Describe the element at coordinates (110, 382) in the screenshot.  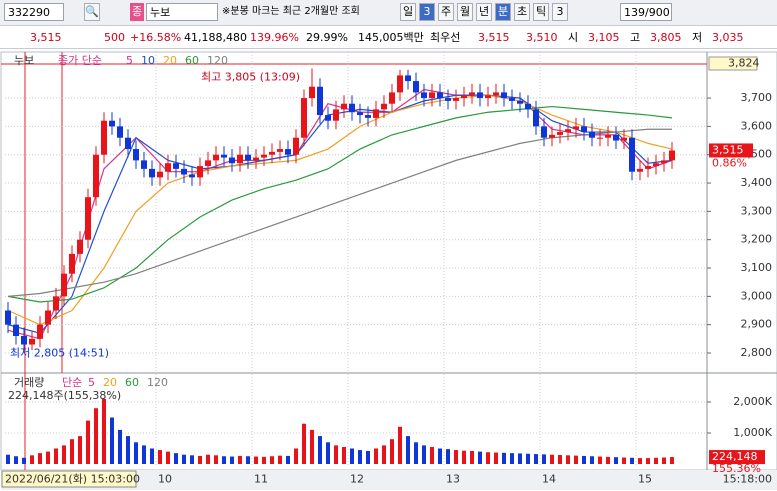
I see `legend-entry: 20` at that location.